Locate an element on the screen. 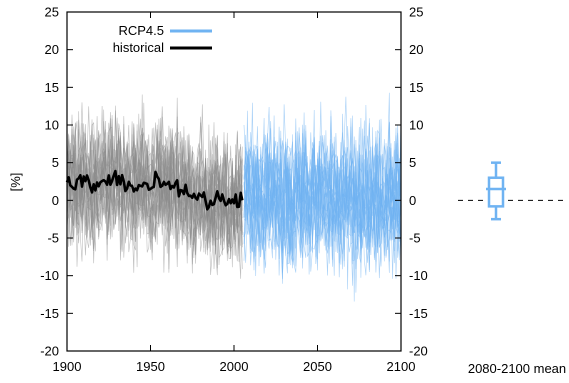 This screenshot has height=383, width=569. y-tick-label-left: 15 is located at coordinates (52, 87).